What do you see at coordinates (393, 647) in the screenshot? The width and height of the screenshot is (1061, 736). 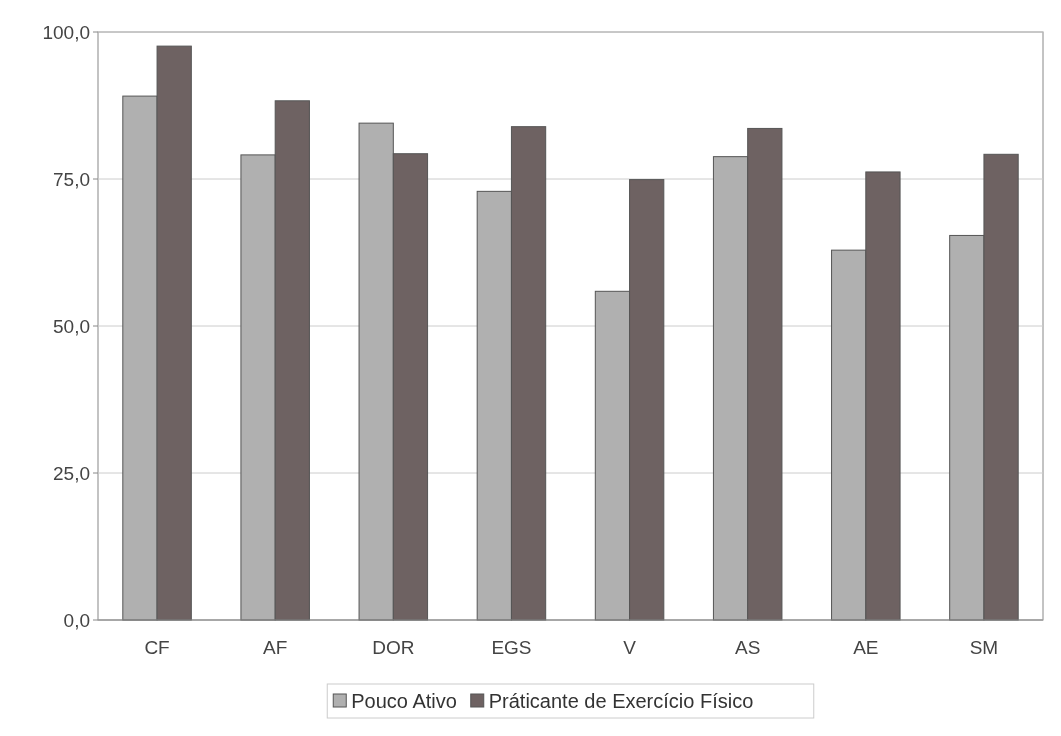 I see `x-tick-label: DOR` at bounding box center [393, 647].